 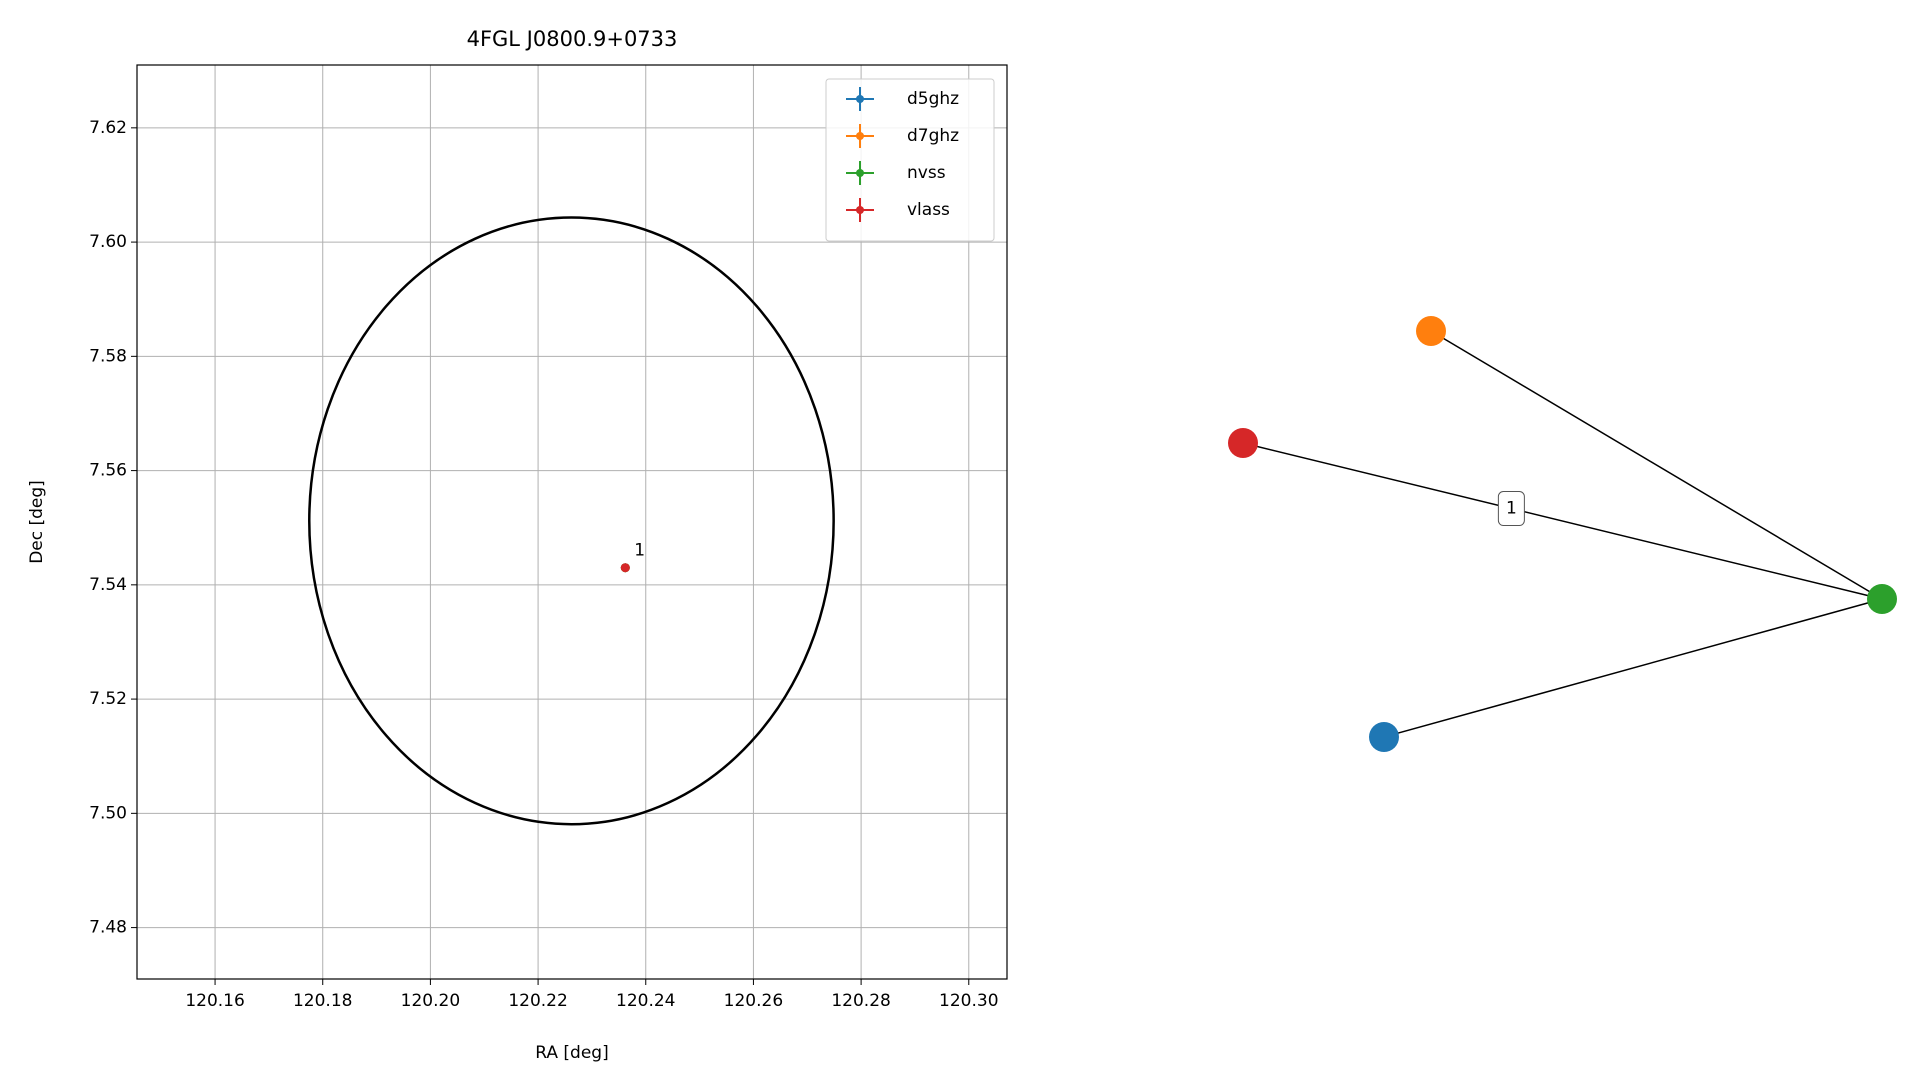 I want to click on y-axis-label: Dec [deg], so click(x=37, y=522).